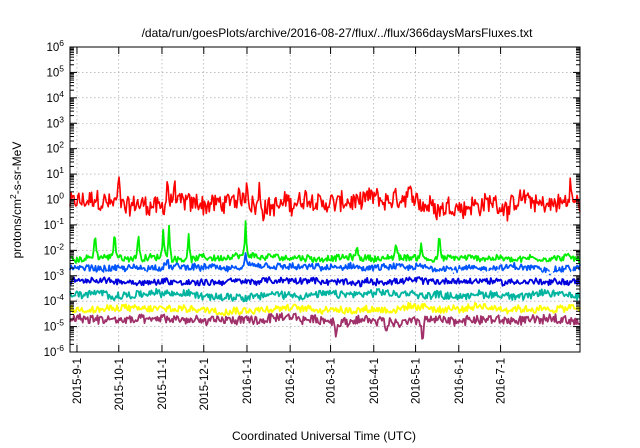 This screenshot has height=448, width=640. What do you see at coordinates (375, 381) in the screenshot?
I see `x-tick-label: 2016-4-1` at bounding box center [375, 381].